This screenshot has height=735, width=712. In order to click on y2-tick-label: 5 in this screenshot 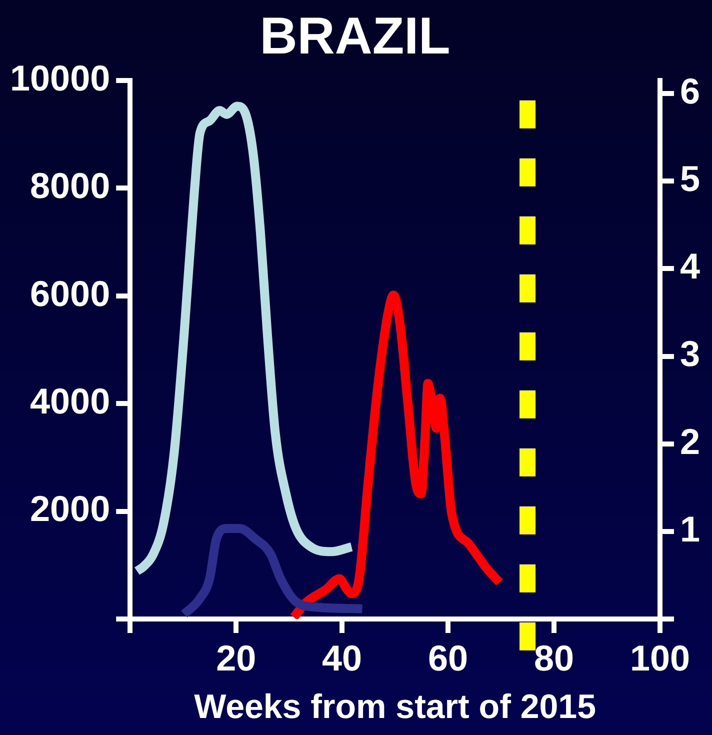, I will do `click(690, 179)`.